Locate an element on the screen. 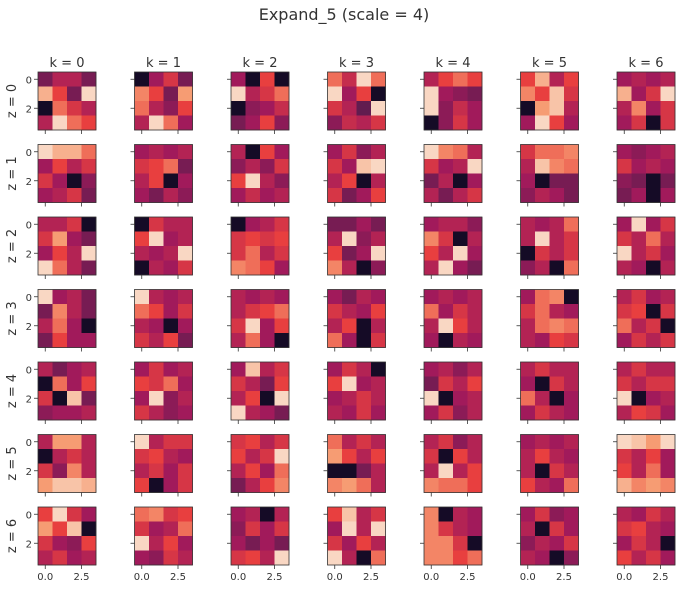  heatmap-panel: 0.0 2.5 is located at coordinates (354, 544).